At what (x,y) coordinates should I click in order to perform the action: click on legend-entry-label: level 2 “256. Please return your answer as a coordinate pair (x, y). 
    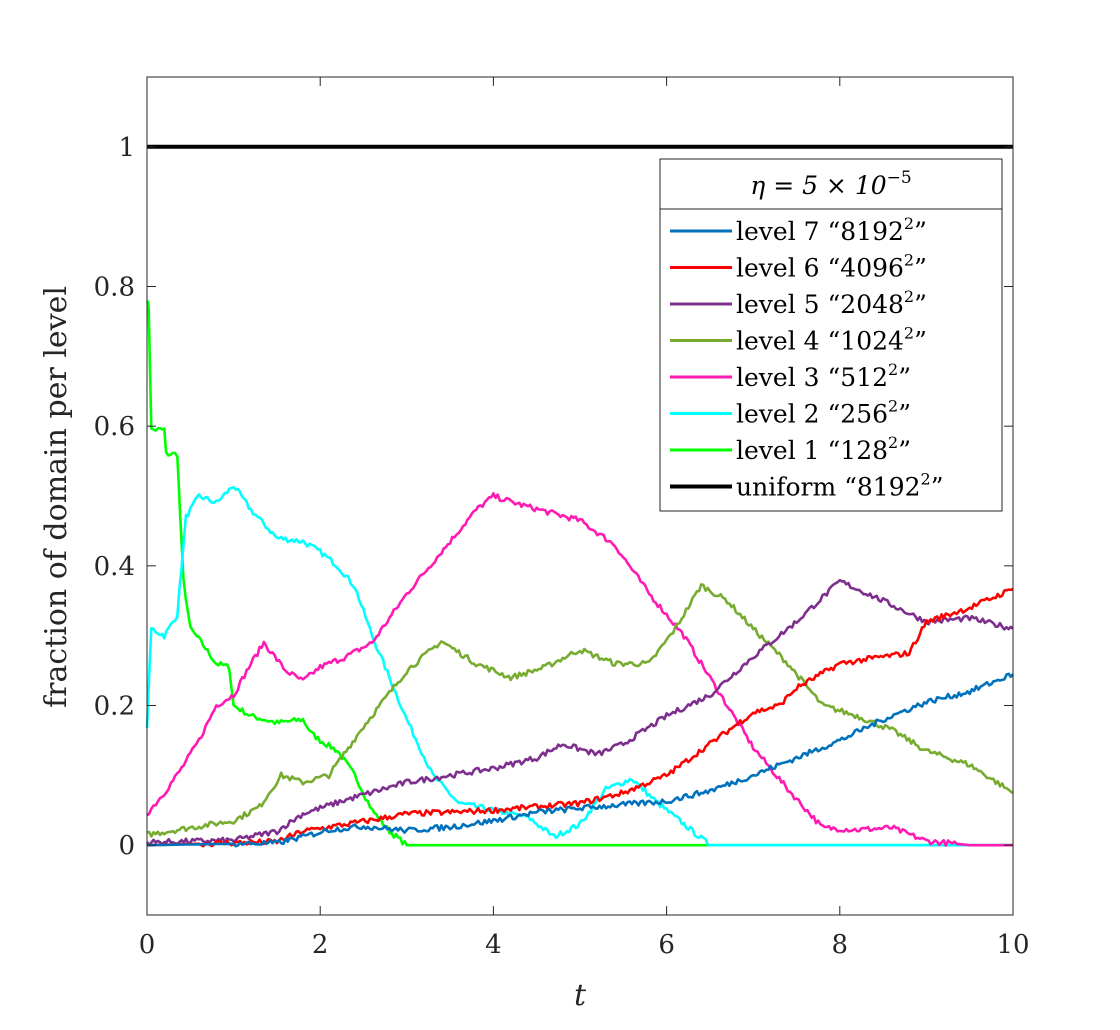
    Looking at the image, I should click on (812, 414).